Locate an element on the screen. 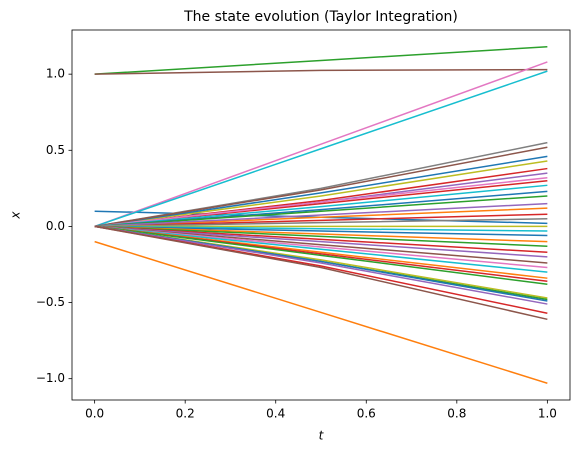  x-tick-label: 0.2 is located at coordinates (185, 414).